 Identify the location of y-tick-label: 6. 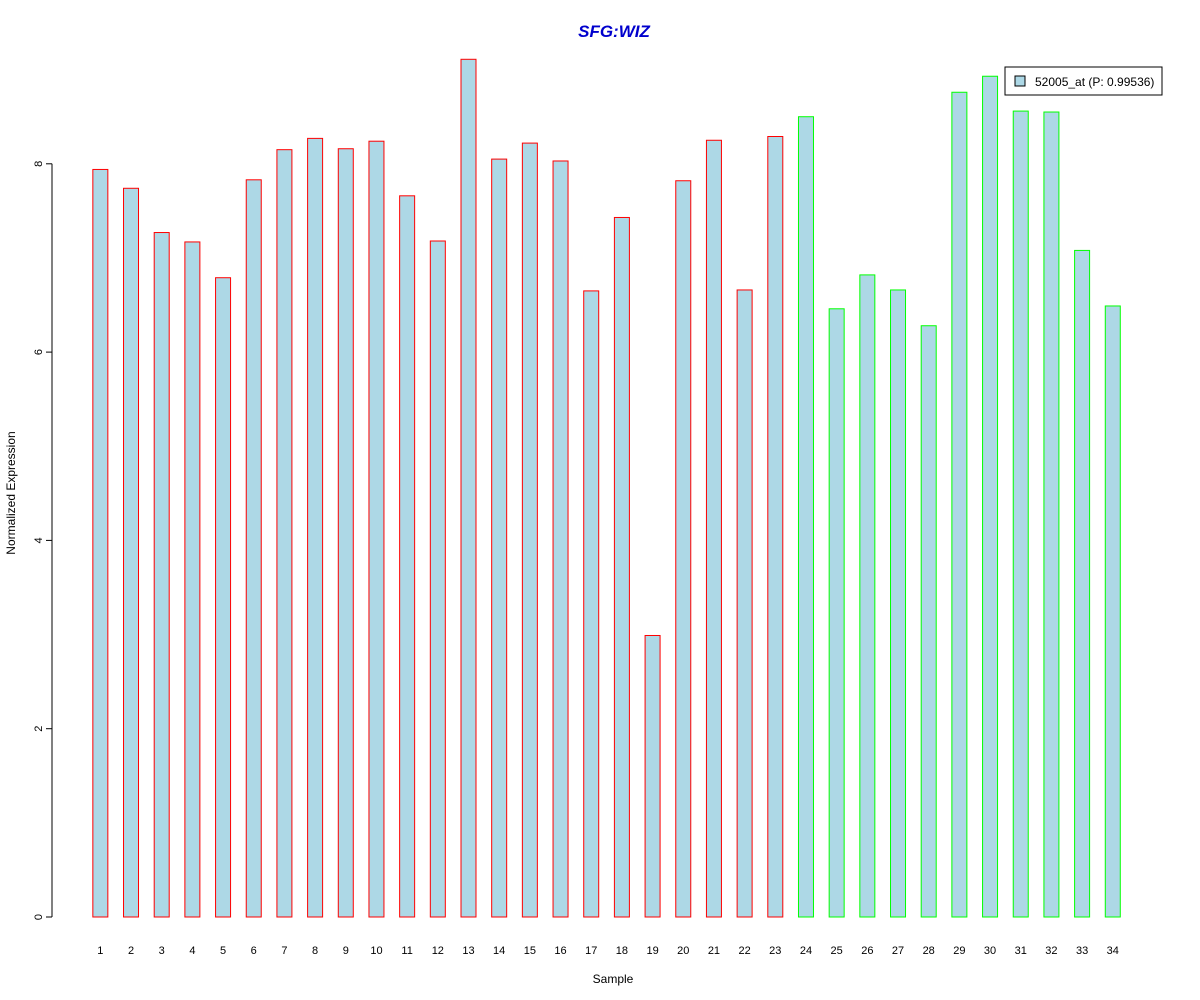
(39, 352).